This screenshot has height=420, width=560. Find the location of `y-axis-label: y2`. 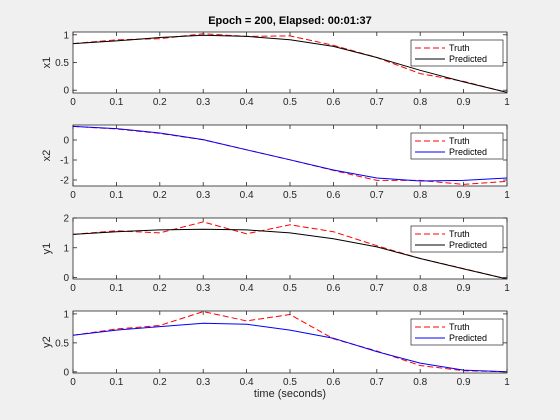

y-axis-label: y2 is located at coordinates (47, 342).